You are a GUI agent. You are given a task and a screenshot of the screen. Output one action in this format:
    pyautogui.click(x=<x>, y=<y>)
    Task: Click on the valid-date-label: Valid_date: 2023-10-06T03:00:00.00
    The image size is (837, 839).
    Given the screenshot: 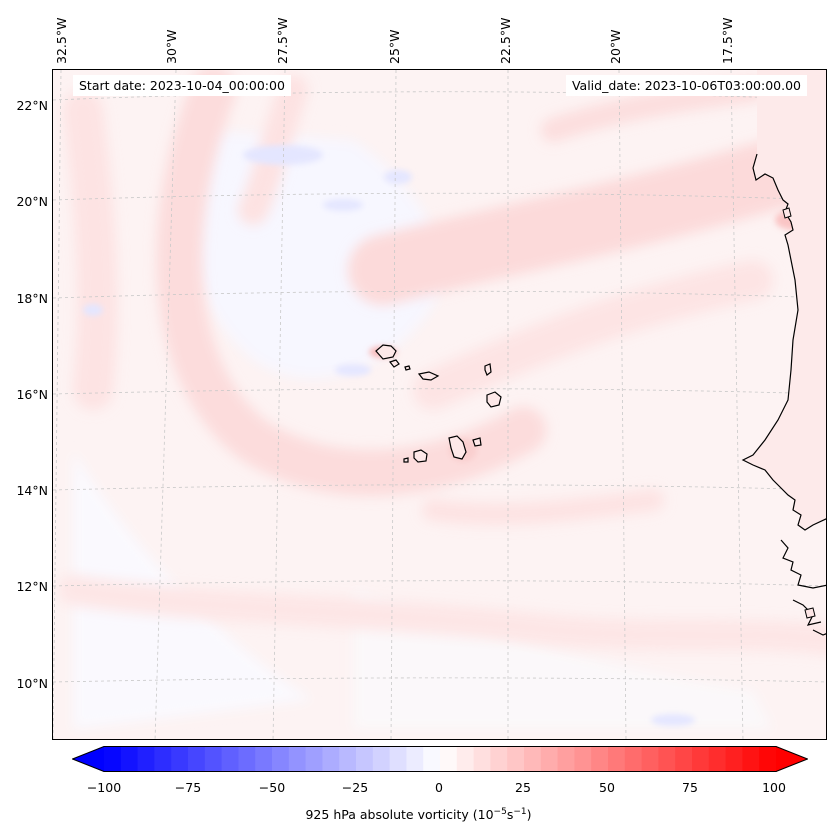 What is the action you would take?
    pyautogui.click(x=686, y=85)
    